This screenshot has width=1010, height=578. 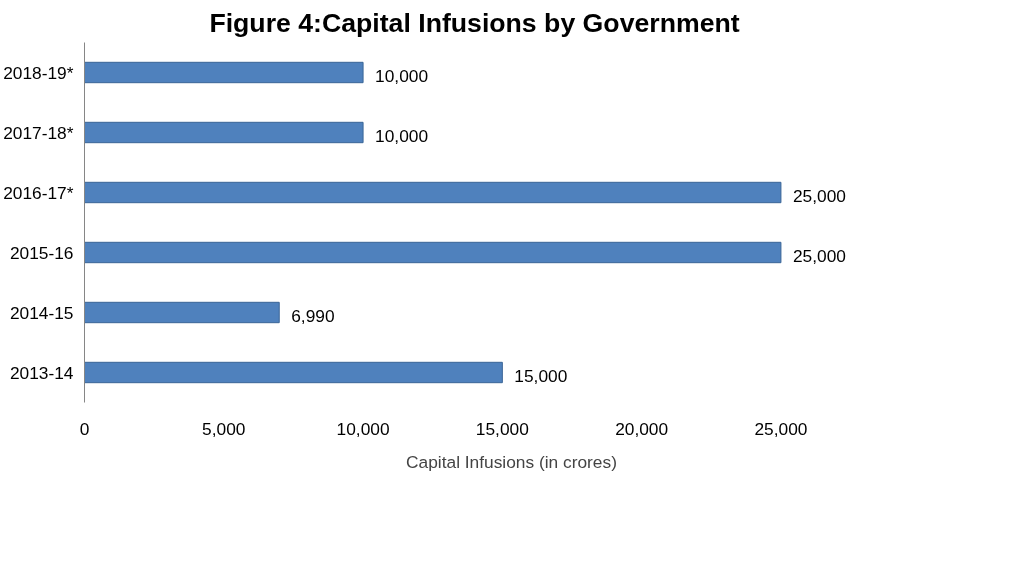 I want to click on y-tick-label: 2016-17*, so click(x=38, y=192).